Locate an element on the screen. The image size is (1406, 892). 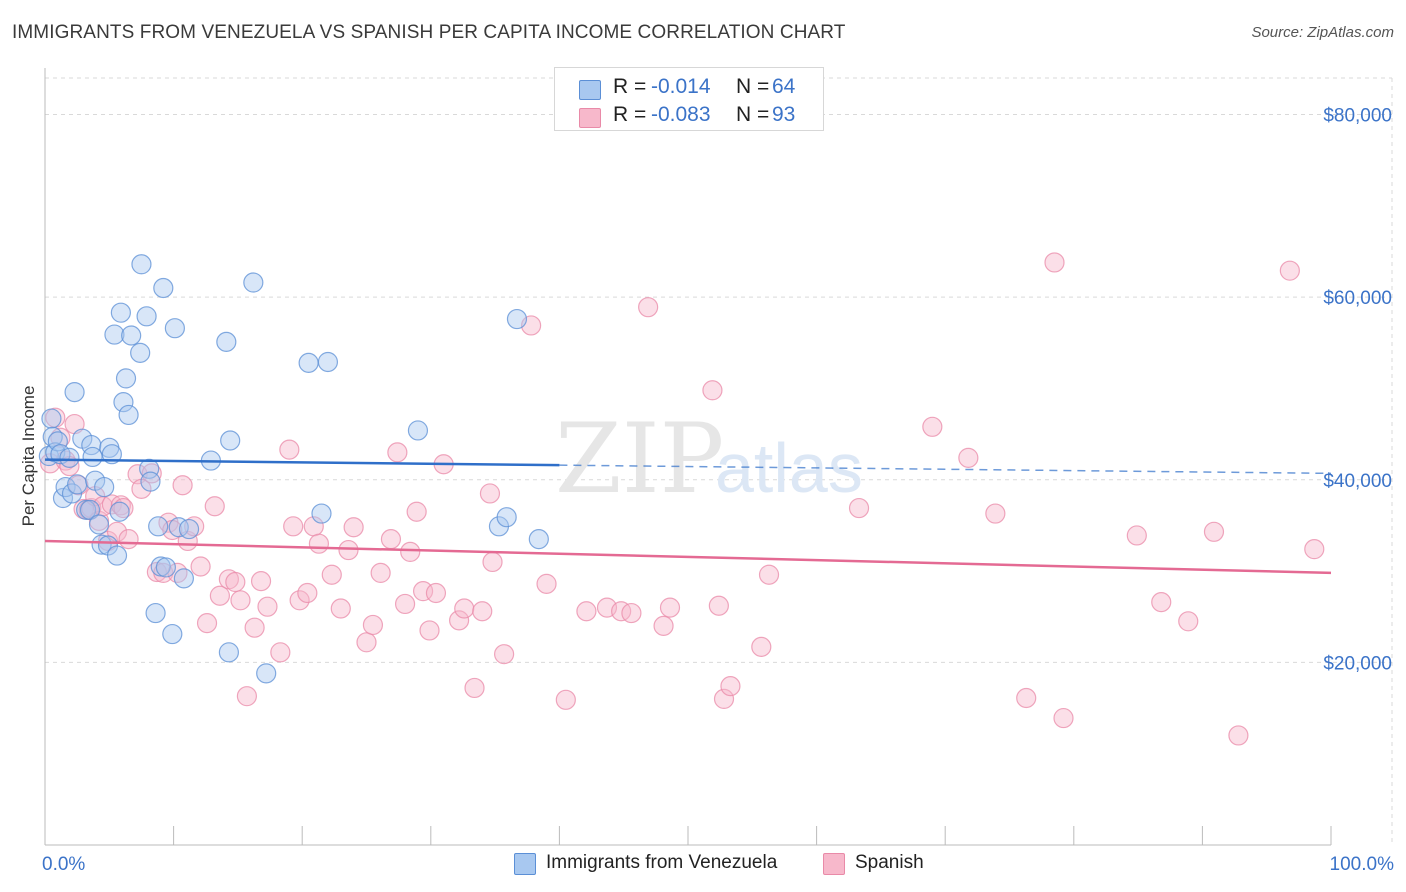
spanish-trend-line is located at coordinates (688, 557).